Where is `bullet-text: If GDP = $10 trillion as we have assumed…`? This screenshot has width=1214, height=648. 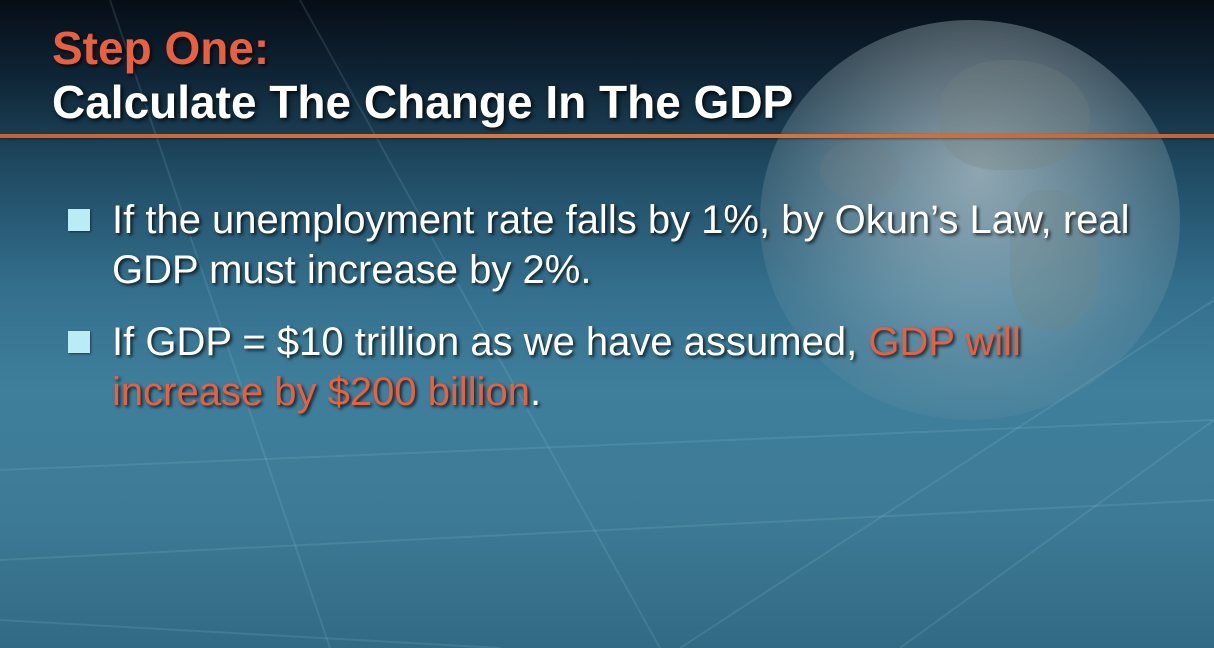
bullet-text: If GDP = $10 trillion as we have assumed… is located at coordinates (635, 367).